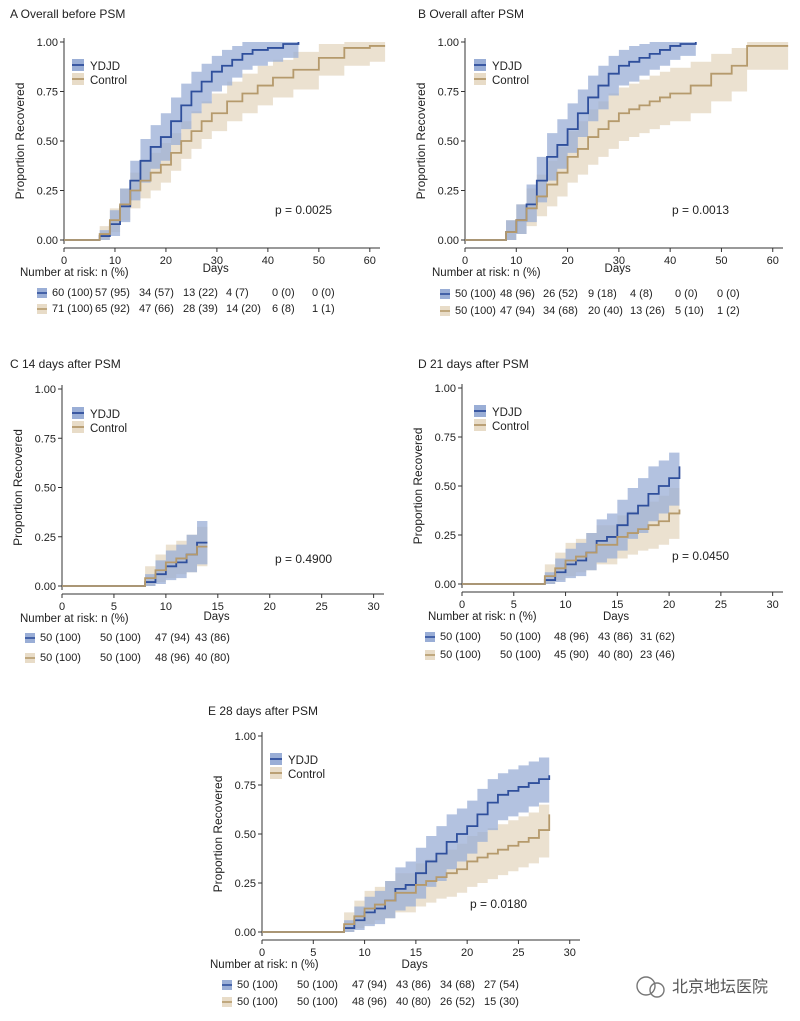  Describe the element at coordinates (370, 261) in the screenshot. I see `x-tick-label: 60` at that location.